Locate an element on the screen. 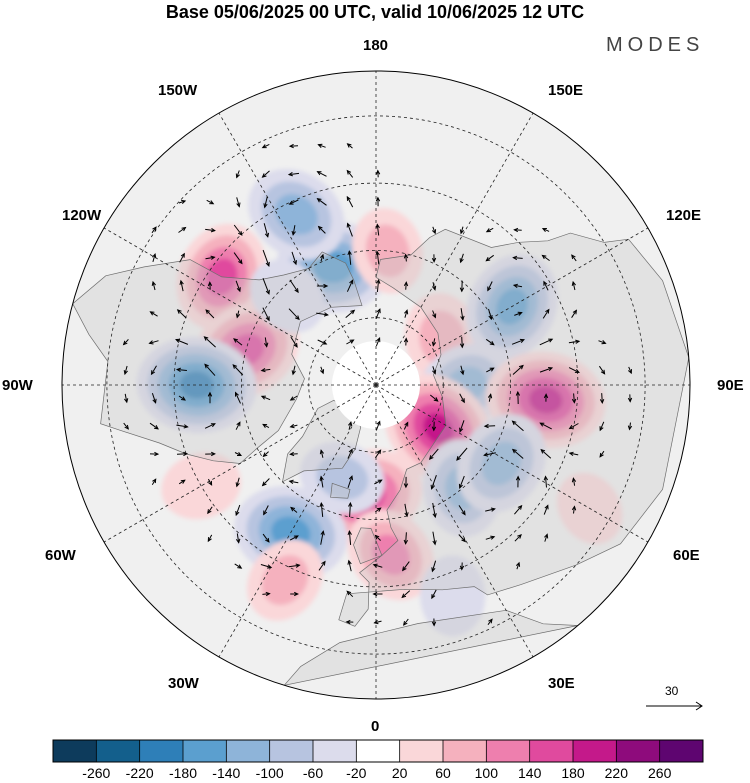  colorbar-tick-label: -100 is located at coordinates (269, 773).